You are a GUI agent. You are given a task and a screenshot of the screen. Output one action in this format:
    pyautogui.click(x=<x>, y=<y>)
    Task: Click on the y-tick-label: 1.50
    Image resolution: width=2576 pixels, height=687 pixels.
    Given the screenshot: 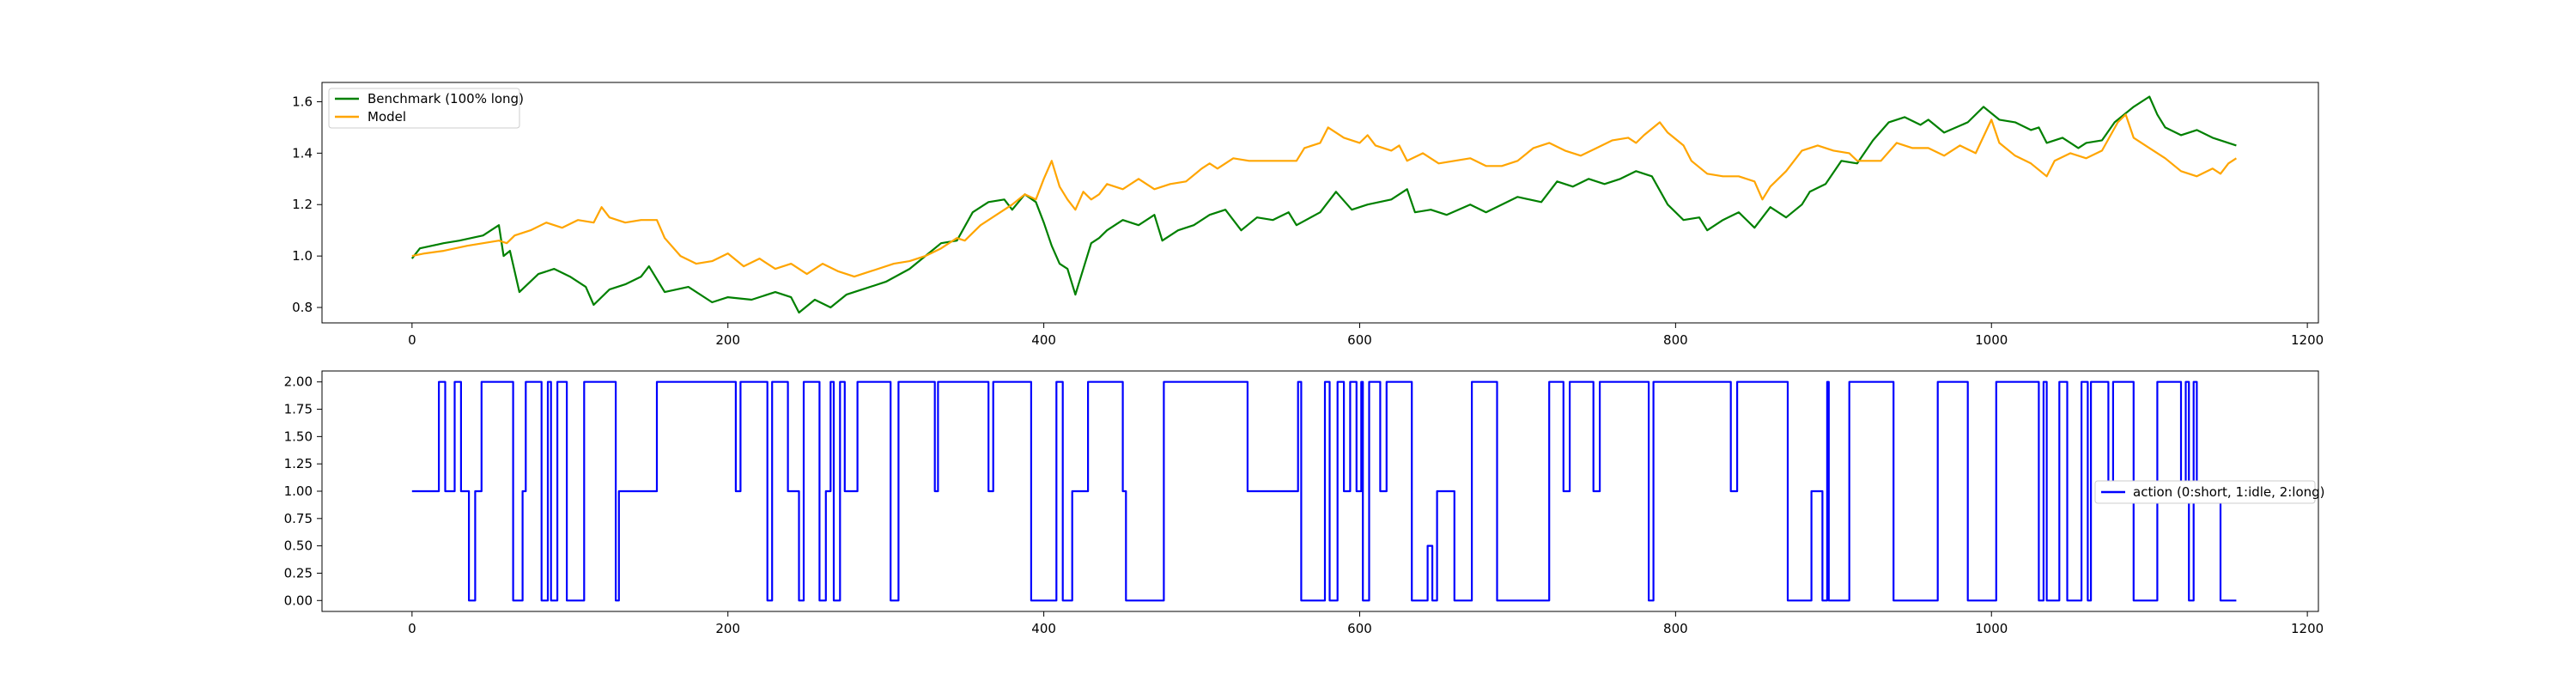 What is the action you would take?
    pyautogui.click(x=298, y=436)
    